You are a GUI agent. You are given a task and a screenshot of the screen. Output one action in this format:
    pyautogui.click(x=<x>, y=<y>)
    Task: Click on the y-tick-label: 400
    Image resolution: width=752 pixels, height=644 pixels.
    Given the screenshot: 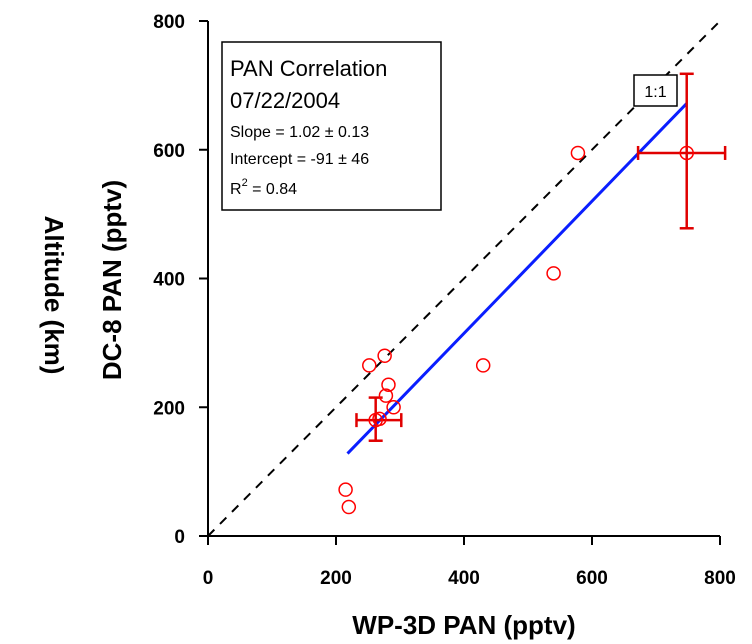 What is the action you would take?
    pyautogui.click(x=169, y=280)
    